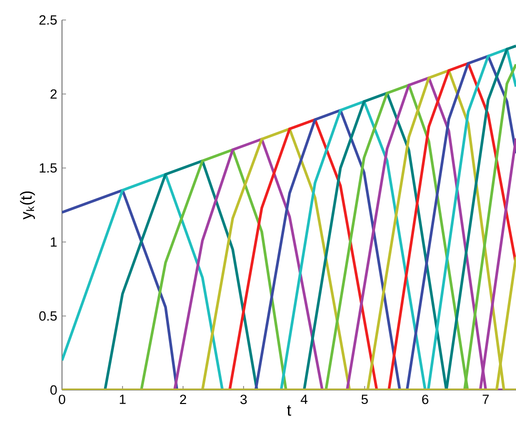 Image resolution: width=516 pixels, height=424 pixels. What do you see at coordinates (48, 168) in the screenshot?
I see `y-tick-label: 1.5` at bounding box center [48, 168].